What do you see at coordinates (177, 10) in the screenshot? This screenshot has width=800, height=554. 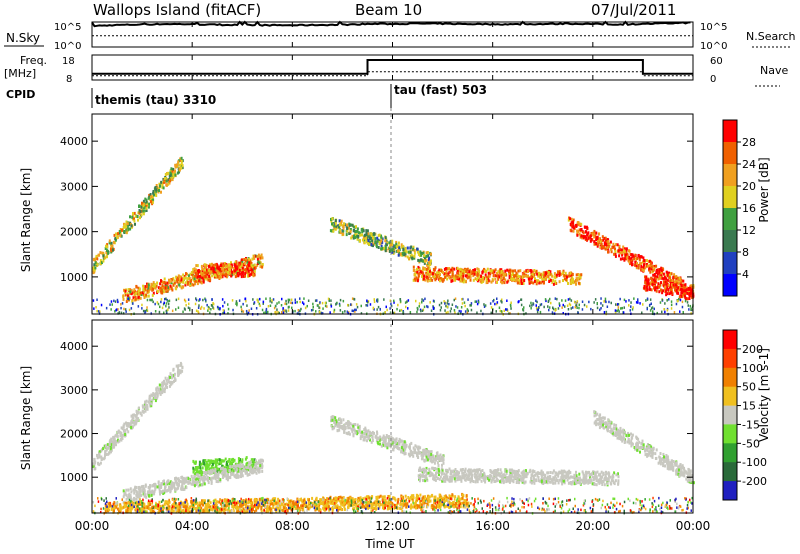 I see `station-title: Wallops Island (fitACF)` at bounding box center [177, 10].